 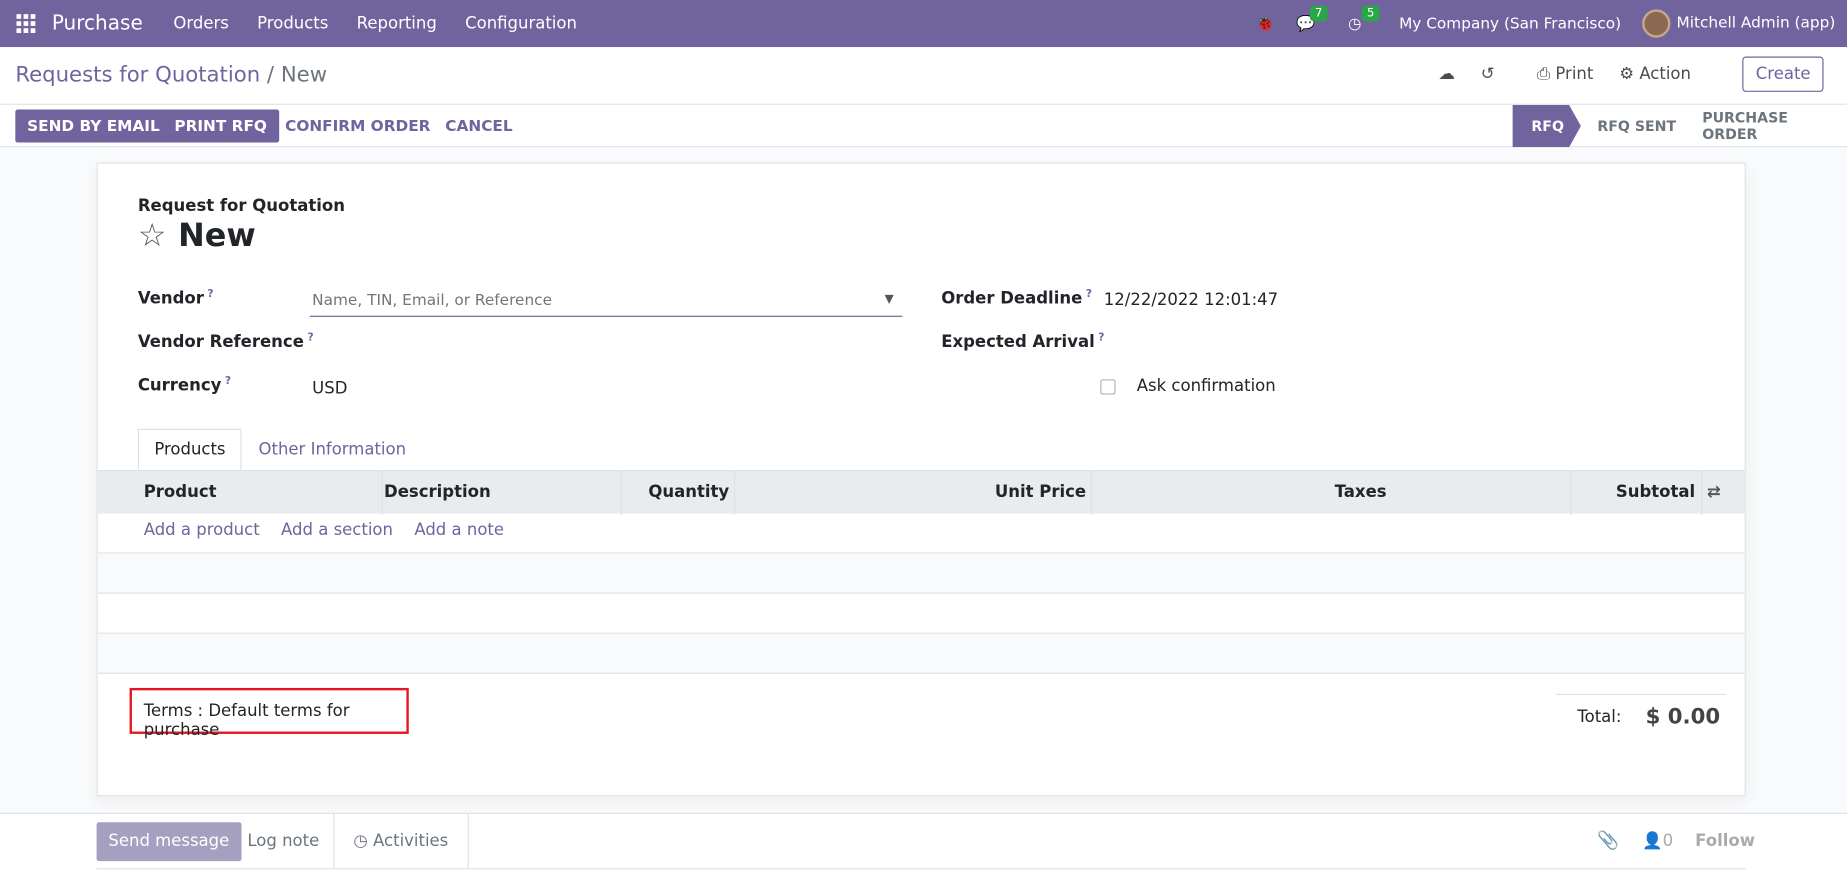 What do you see at coordinates (1546, 126) in the screenshot?
I see `stage-rfq: RFQ` at bounding box center [1546, 126].